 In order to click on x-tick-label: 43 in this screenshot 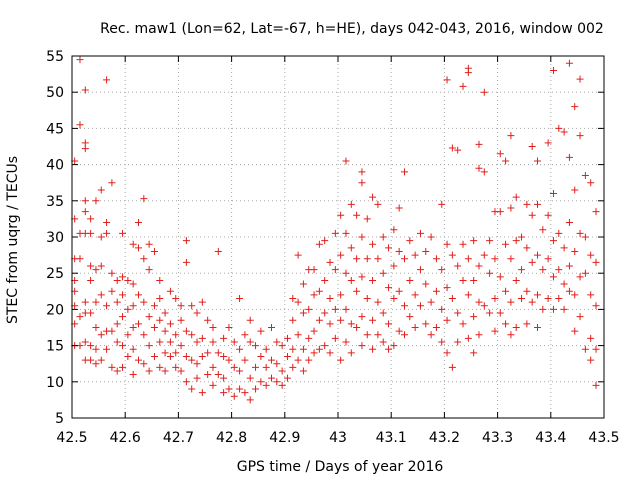, I will do `click(338, 438)`.